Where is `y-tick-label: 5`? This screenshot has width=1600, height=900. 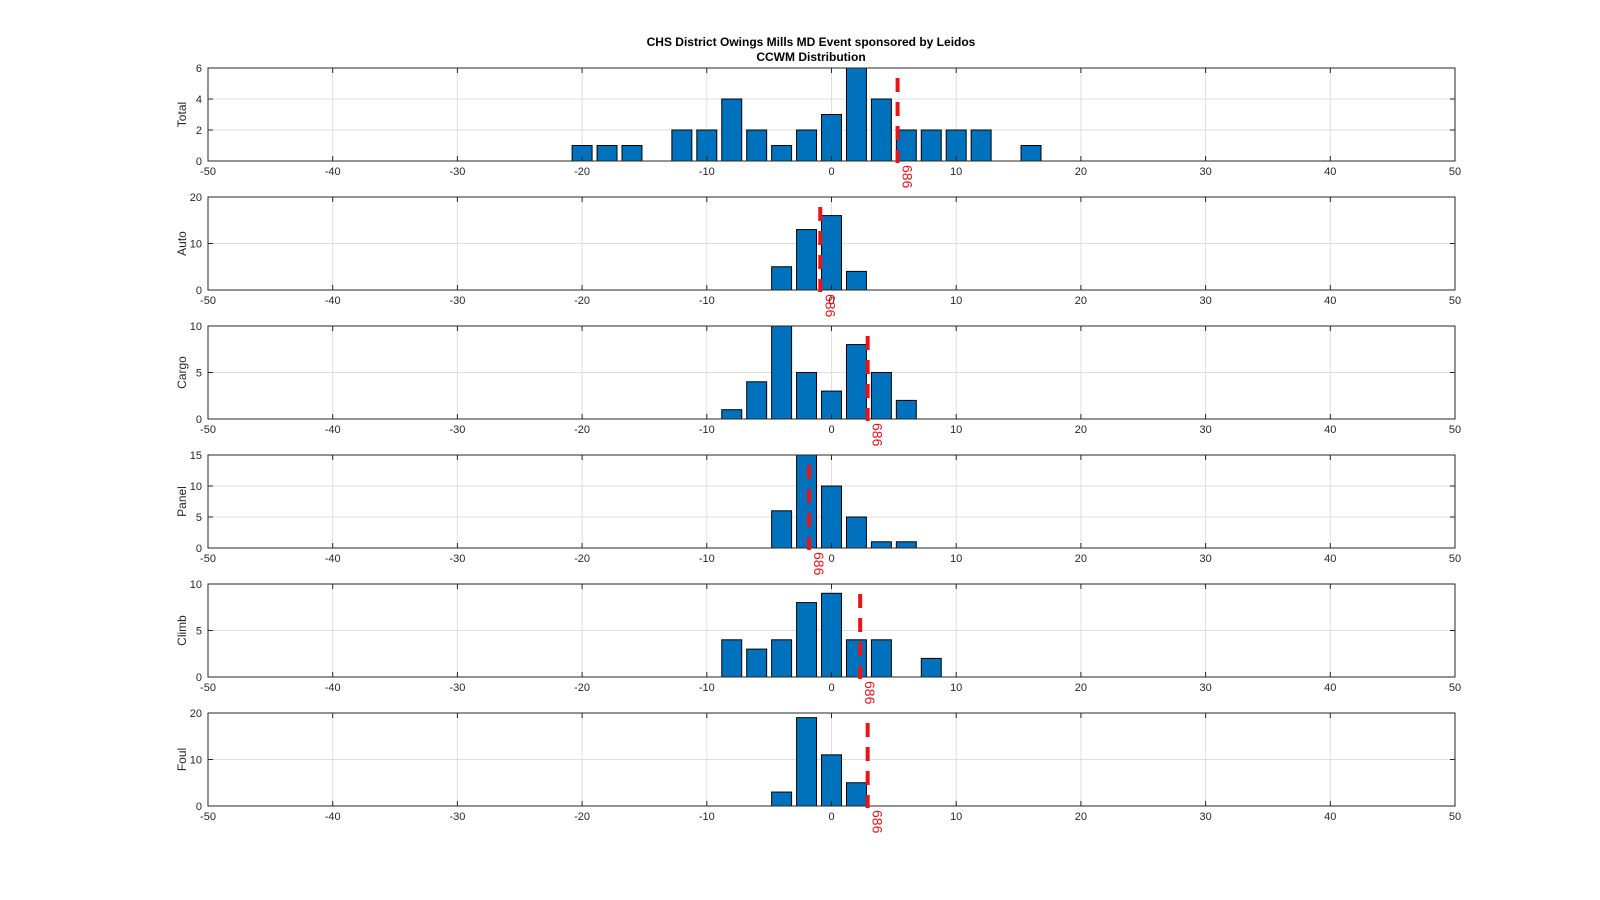 y-tick-label: 5 is located at coordinates (199, 518).